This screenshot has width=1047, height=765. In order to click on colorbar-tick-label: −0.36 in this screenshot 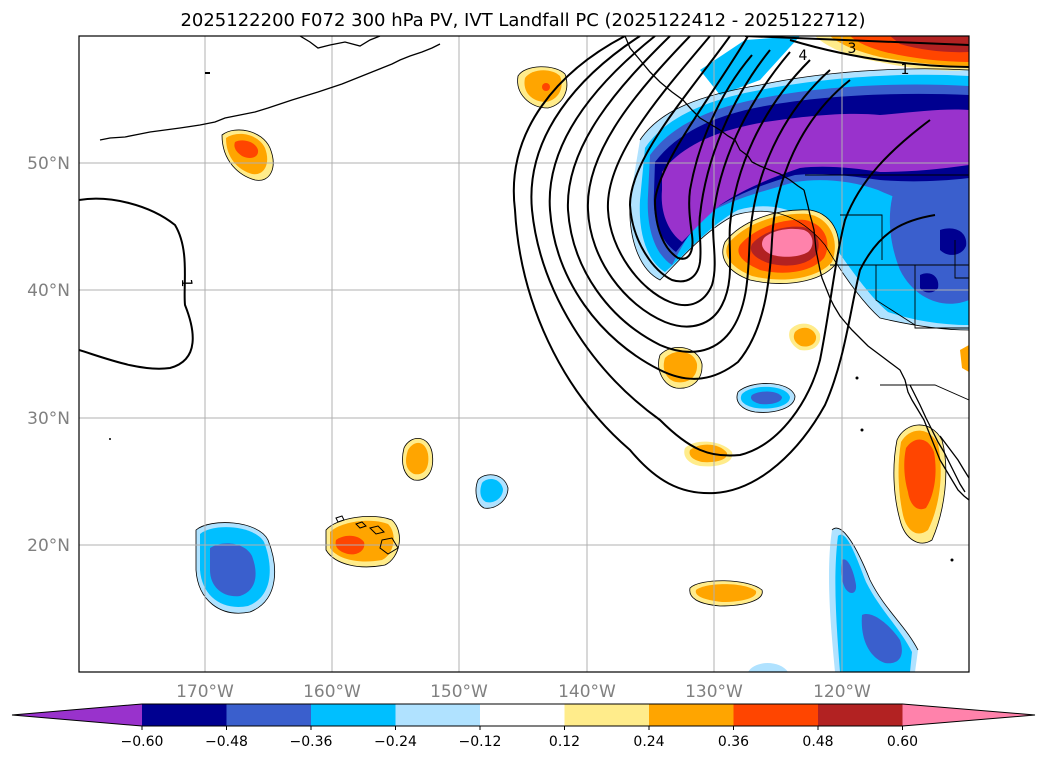, I will do `click(311, 742)`.